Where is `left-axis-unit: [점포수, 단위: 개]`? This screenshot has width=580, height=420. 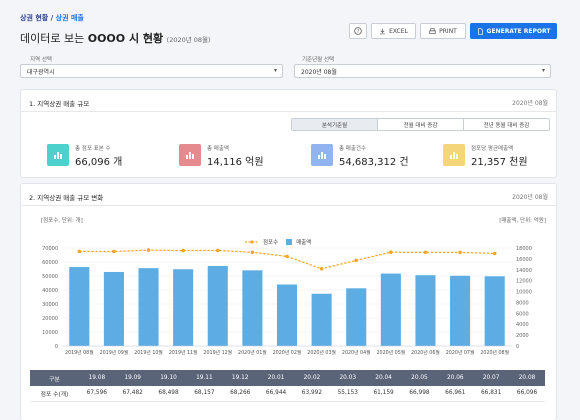
left-axis-unit: [점포수, 단위: 개] is located at coordinates (62, 221).